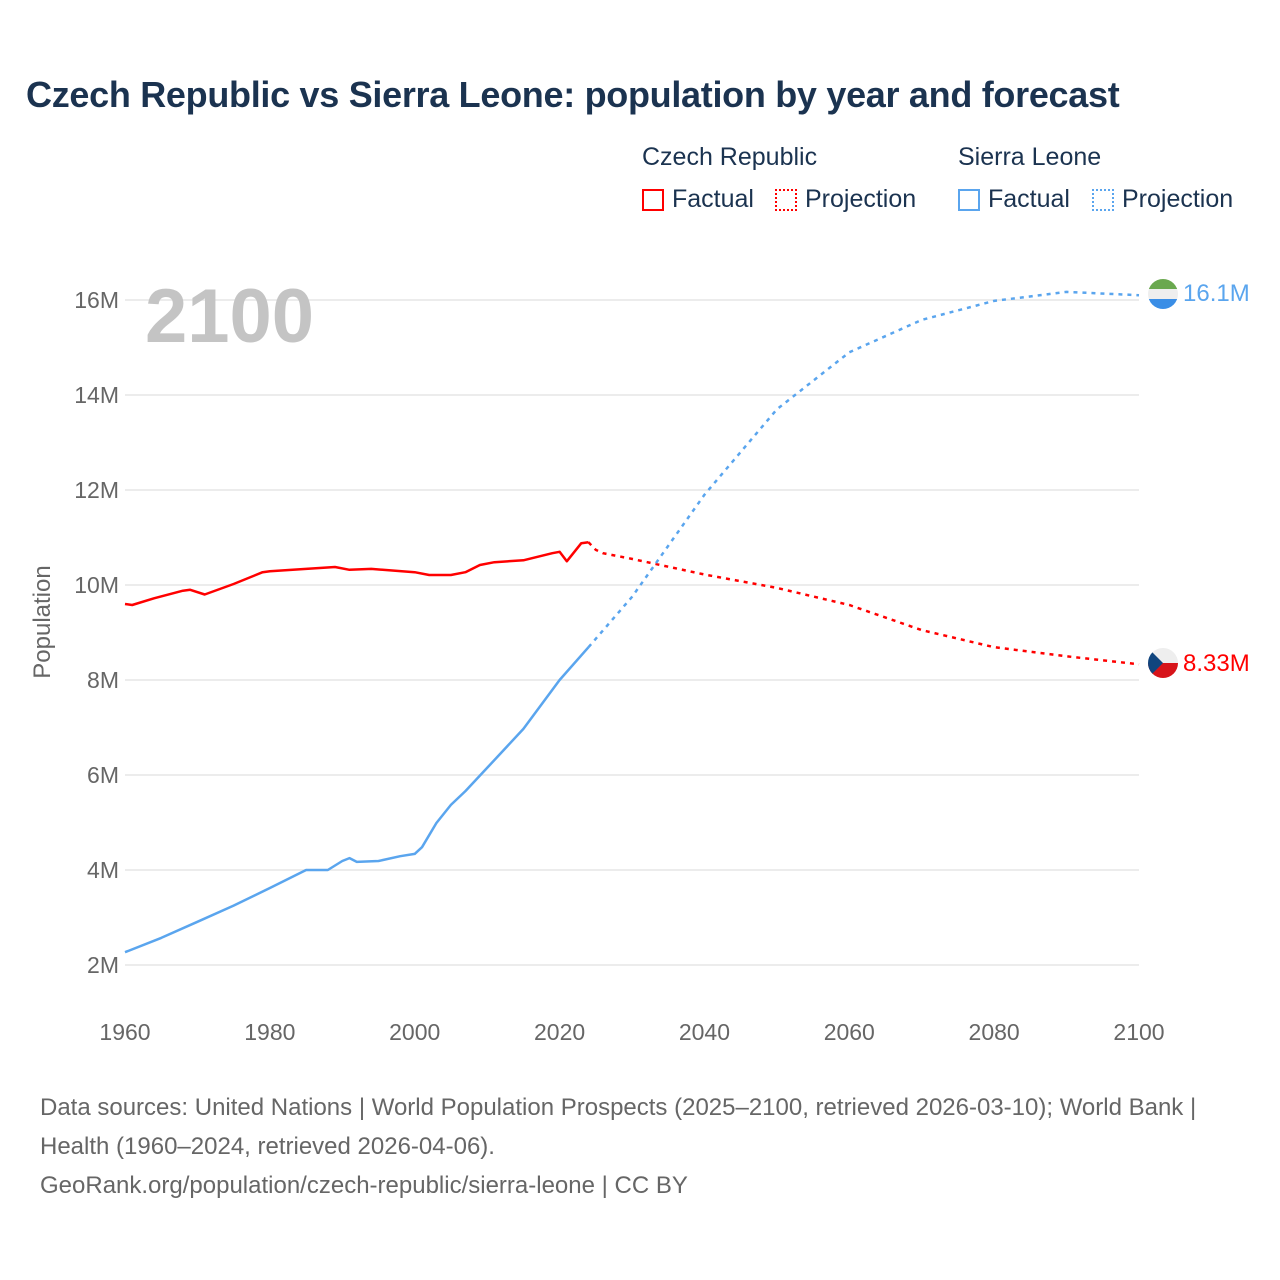 The image size is (1280, 1280). I want to click on sierra-leone-factual-line, so click(357, 800).